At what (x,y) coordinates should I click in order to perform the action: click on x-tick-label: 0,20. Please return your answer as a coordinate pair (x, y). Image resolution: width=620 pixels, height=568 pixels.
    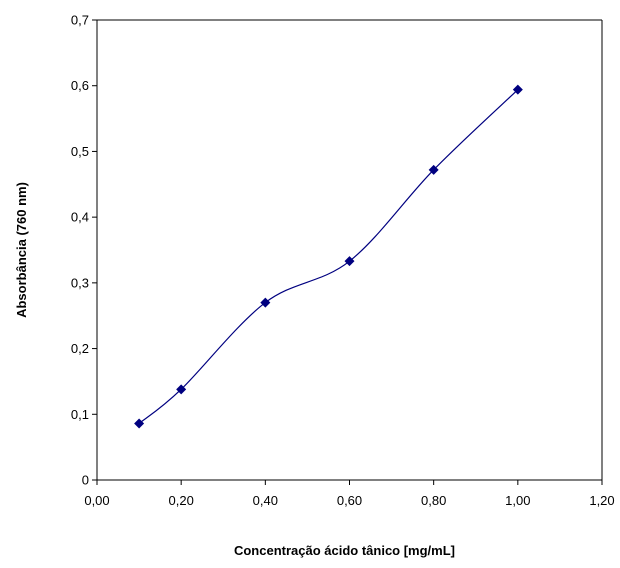
    Looking at the image, I should click on (181, 500).